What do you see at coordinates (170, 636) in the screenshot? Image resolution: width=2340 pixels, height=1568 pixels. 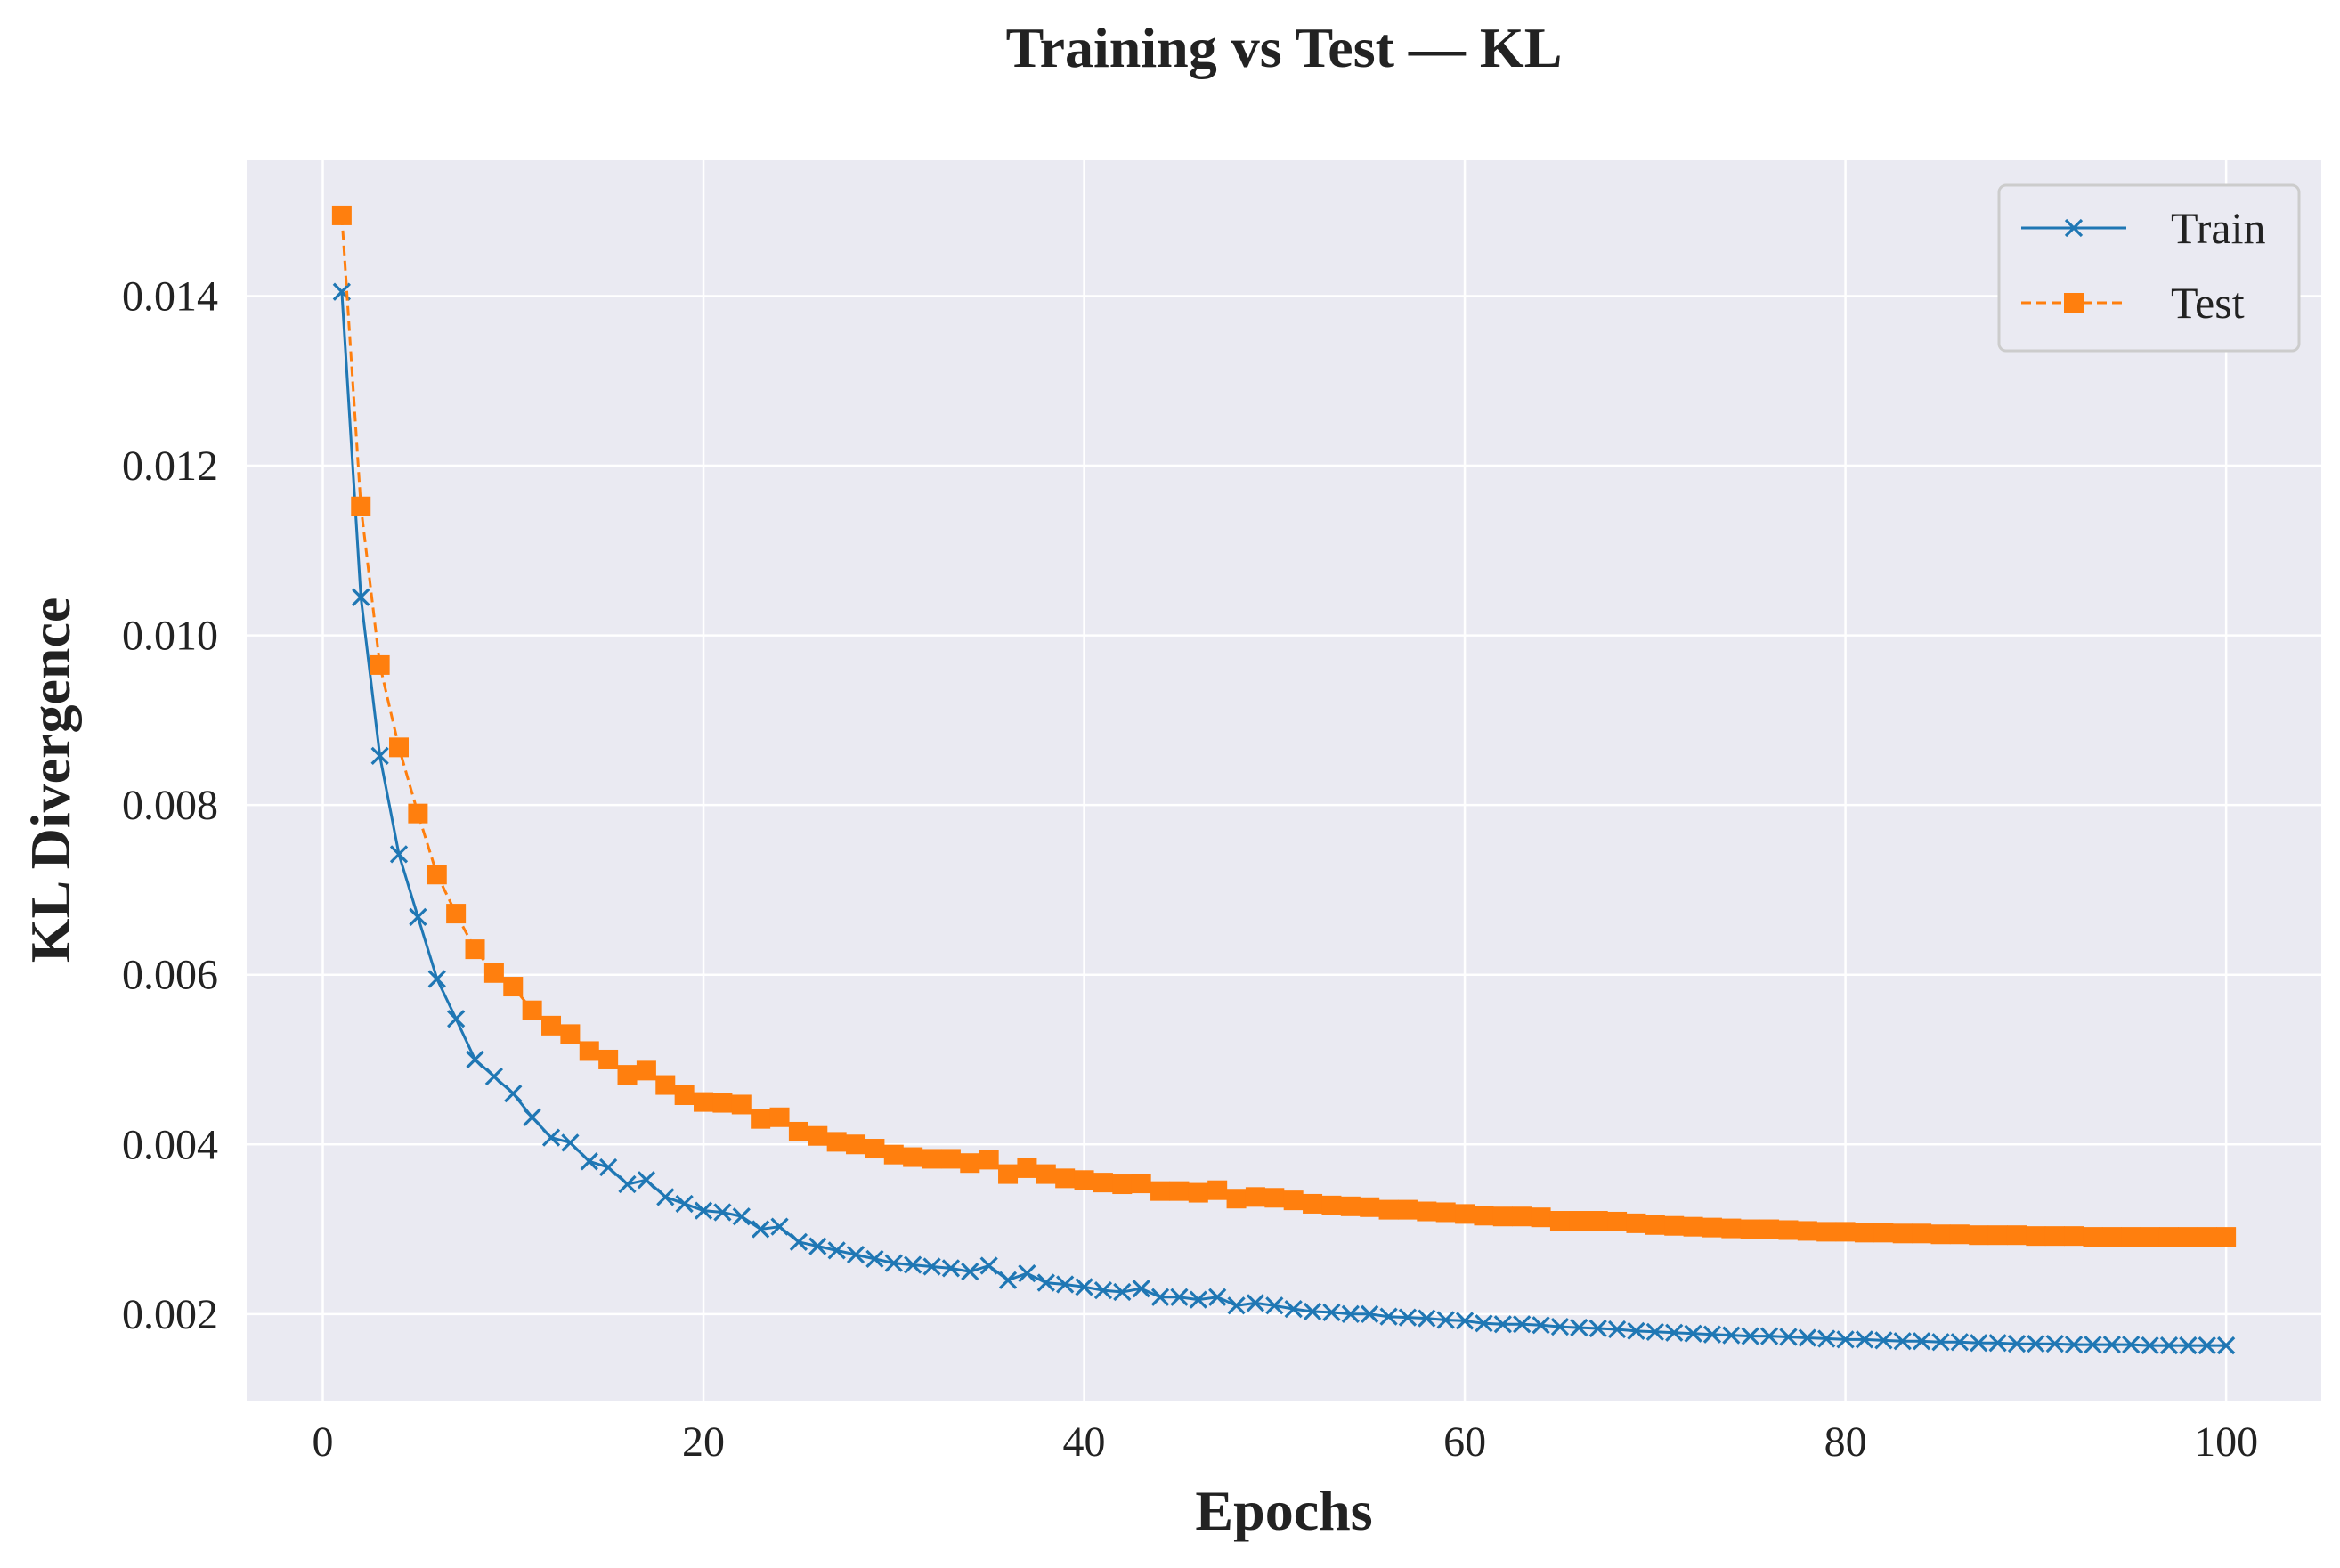 I see `y-tick-label: 0.010` at bounding box center [170, 636].